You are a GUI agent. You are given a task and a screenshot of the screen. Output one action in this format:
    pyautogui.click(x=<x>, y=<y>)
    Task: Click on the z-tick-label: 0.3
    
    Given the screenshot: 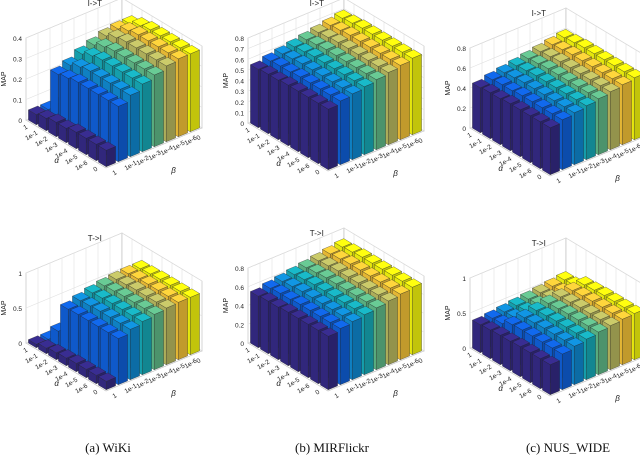 What is the action you would take?
    pyautogui.click(x=239, y=92)
    